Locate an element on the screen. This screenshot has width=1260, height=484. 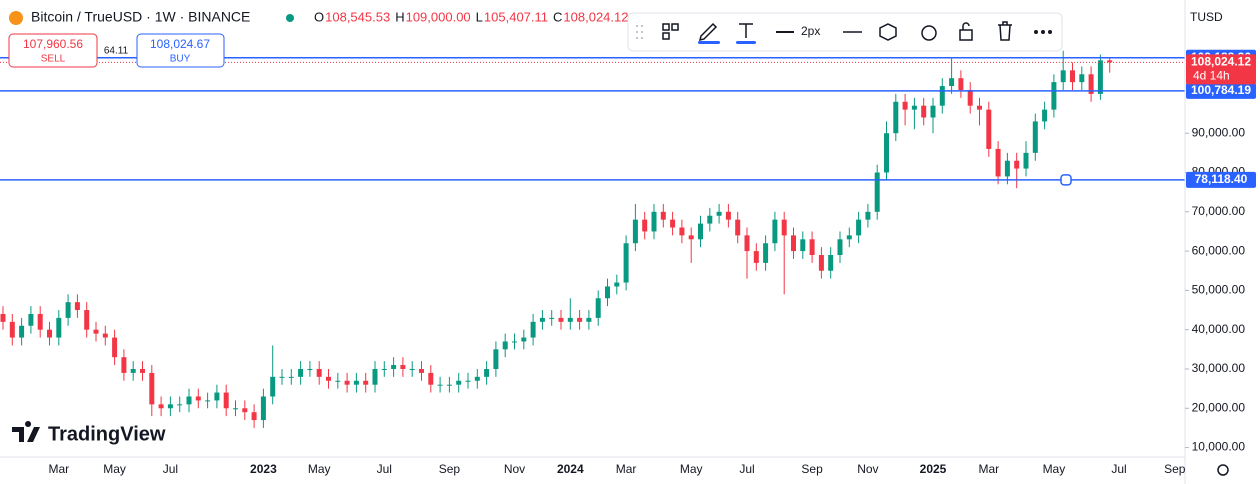
x-tick-label: Sep is located at coordinates (812, 469).